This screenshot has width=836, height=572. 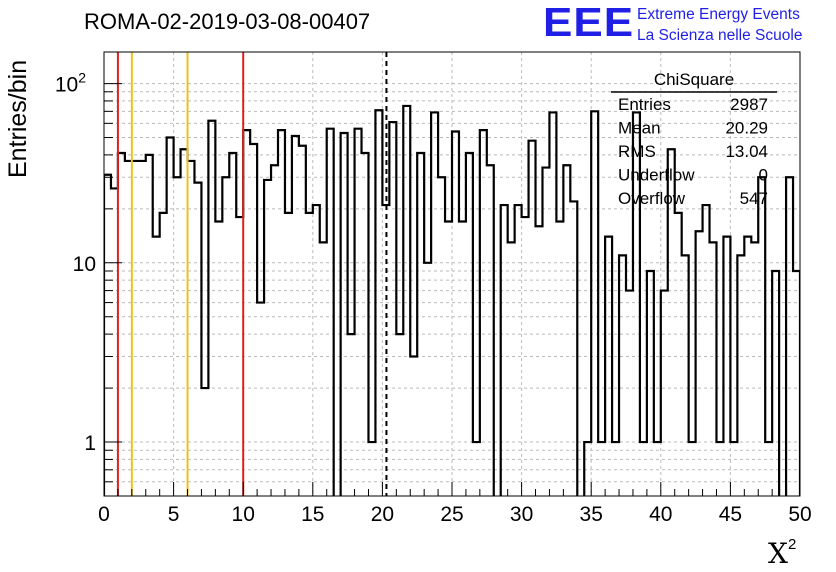 What do you see at coordinates (312, 514) in the screenshot?
I see `x-tick-label: 15` at bounding box center [312, 514].